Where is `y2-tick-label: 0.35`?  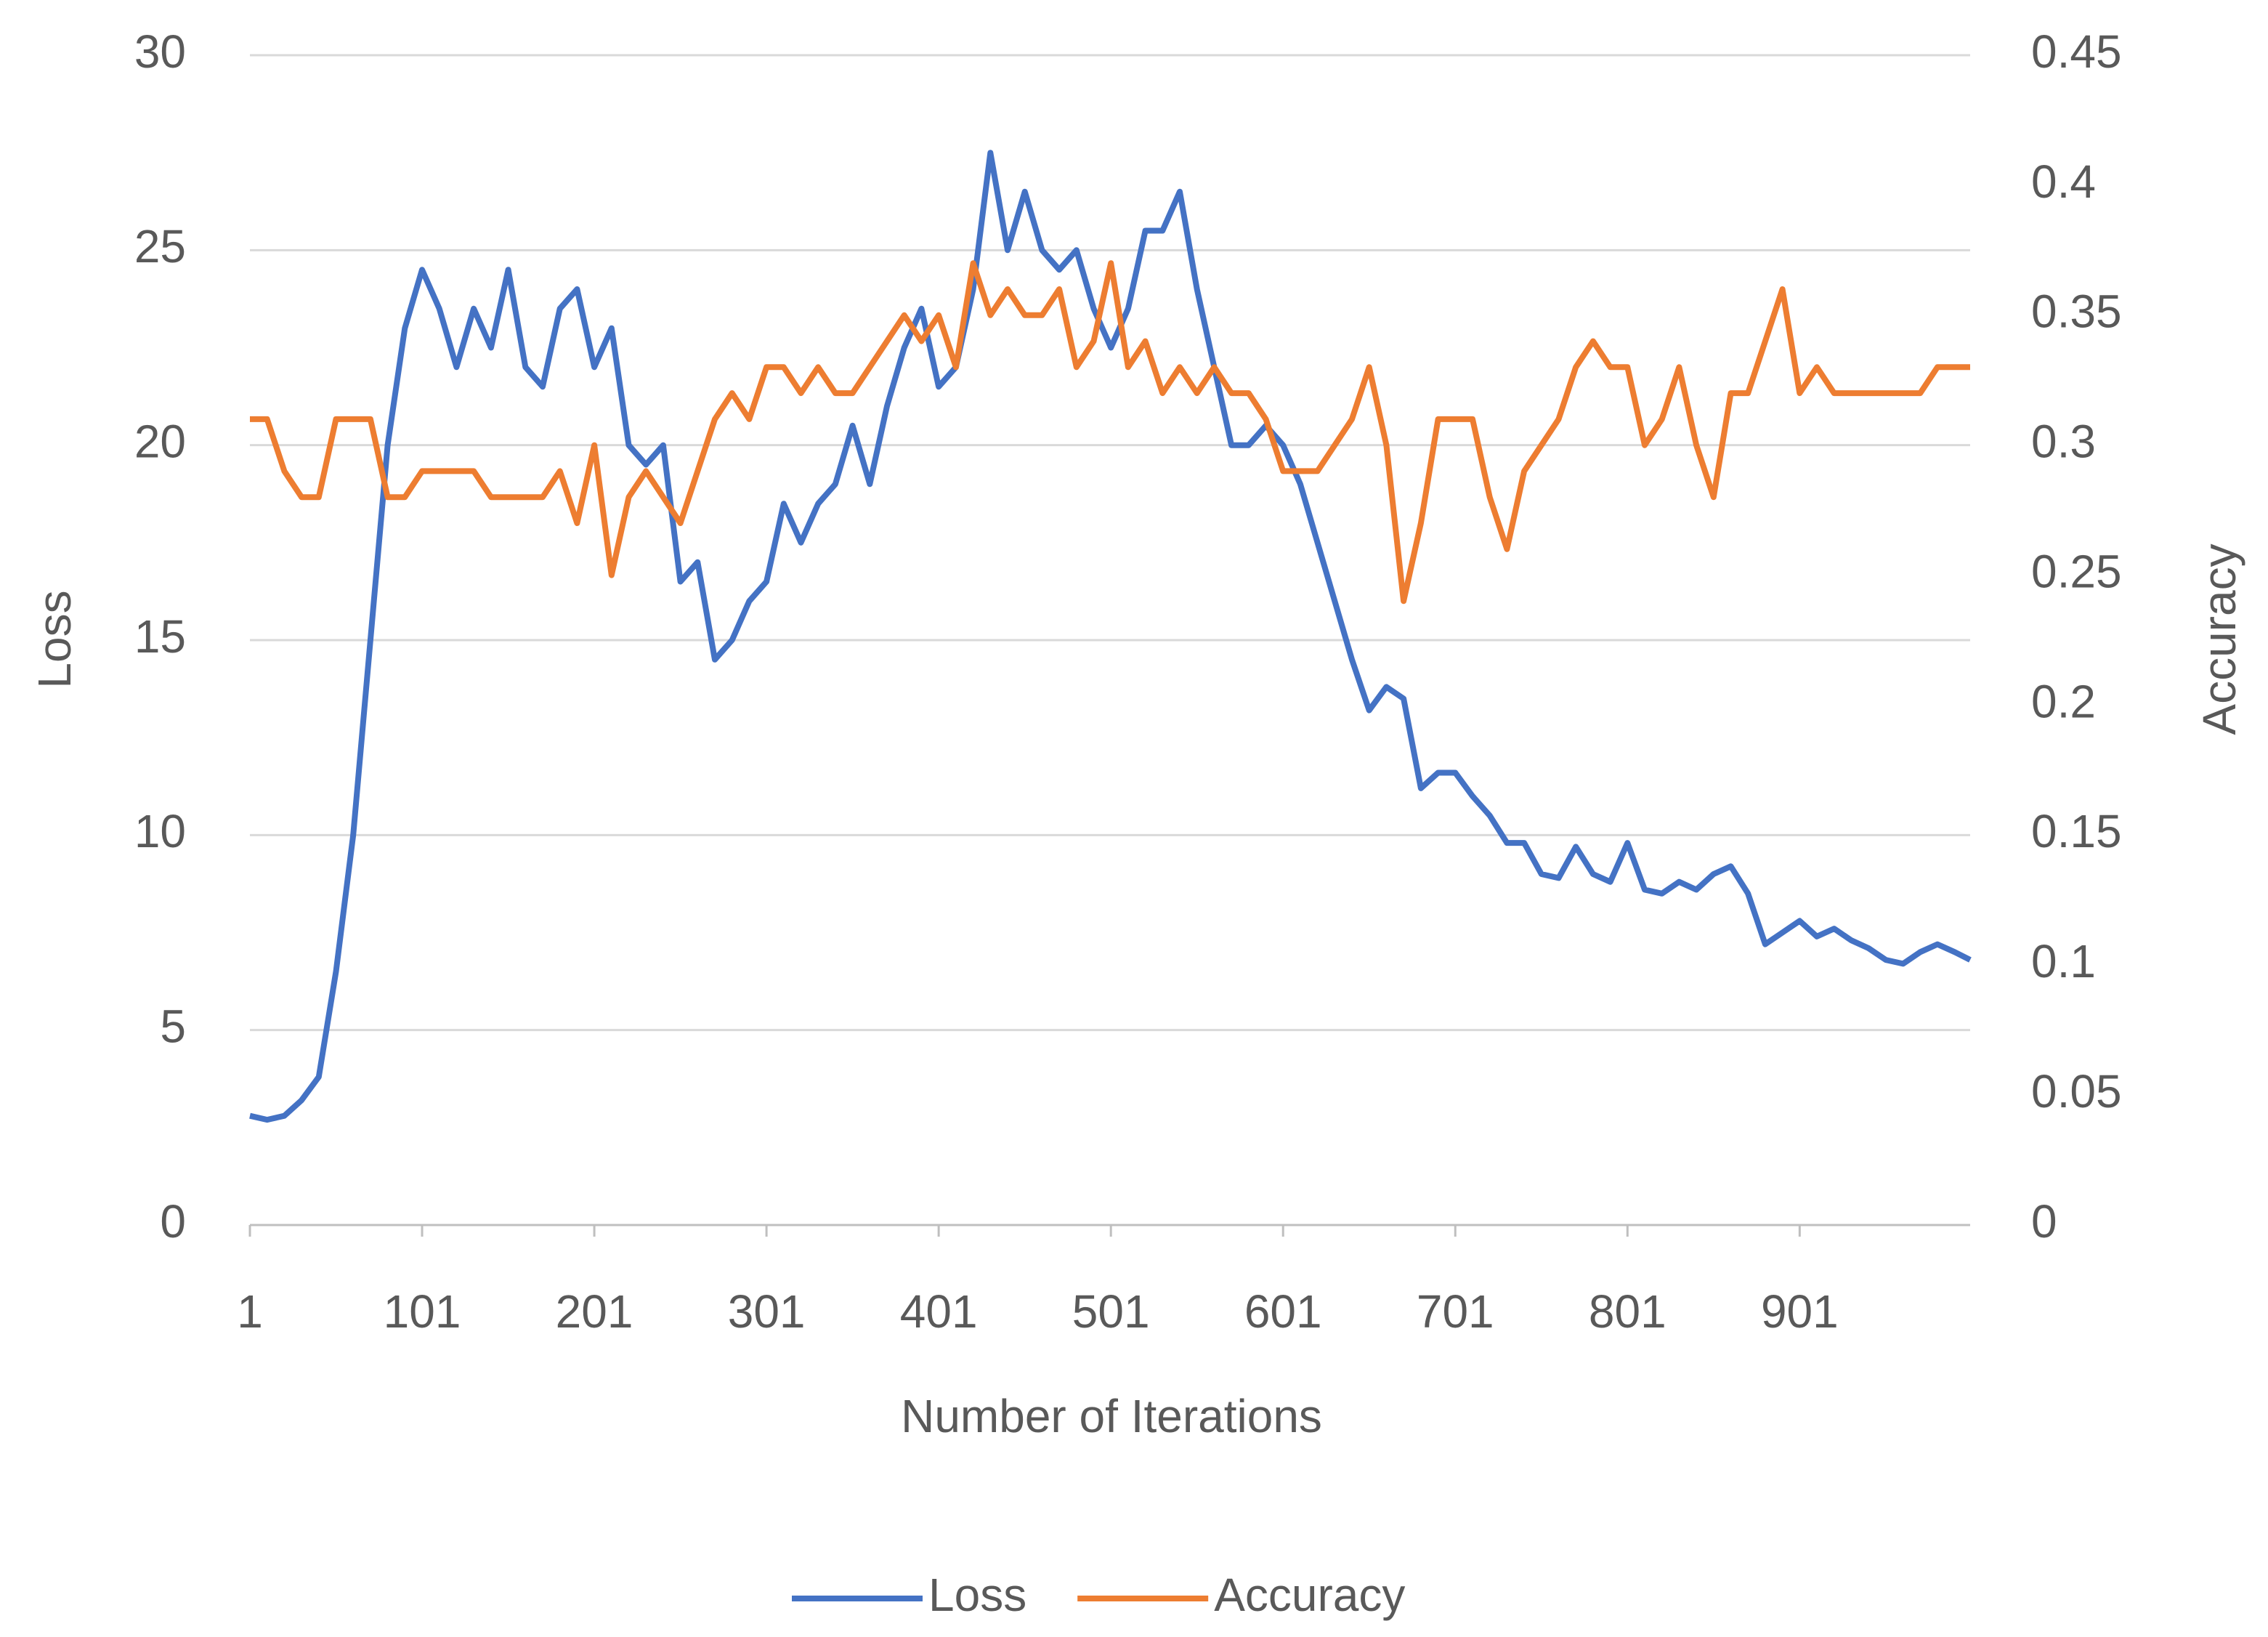 y2-tick-label: 0.35 is located at coordinates (2076, 312).